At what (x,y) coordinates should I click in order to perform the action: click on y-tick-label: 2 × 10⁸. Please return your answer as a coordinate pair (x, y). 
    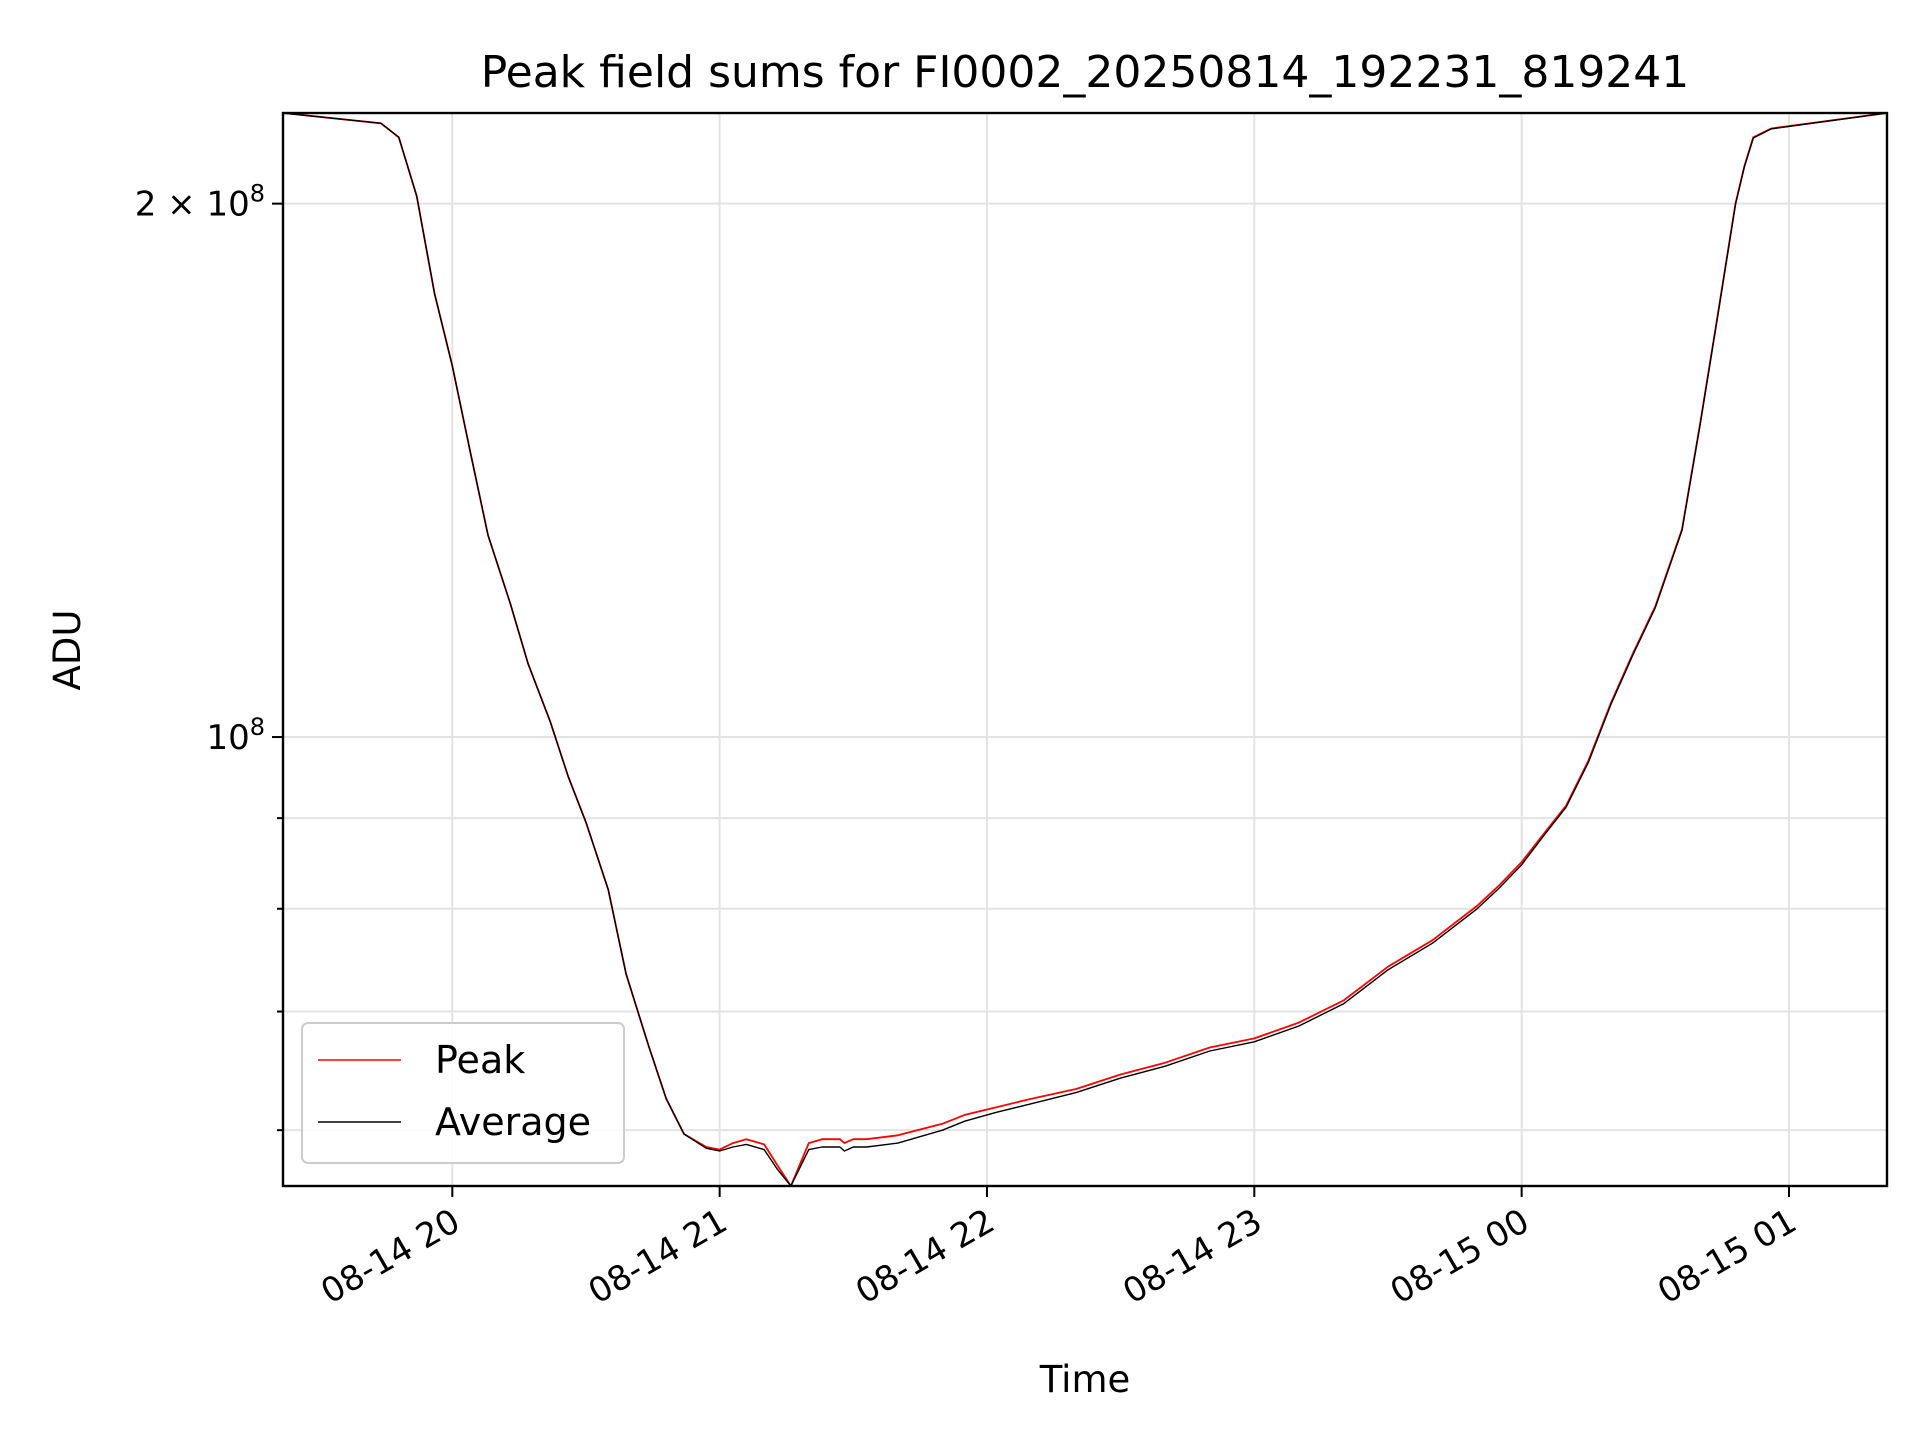
    Looking at the image, I should click on (200, 202).